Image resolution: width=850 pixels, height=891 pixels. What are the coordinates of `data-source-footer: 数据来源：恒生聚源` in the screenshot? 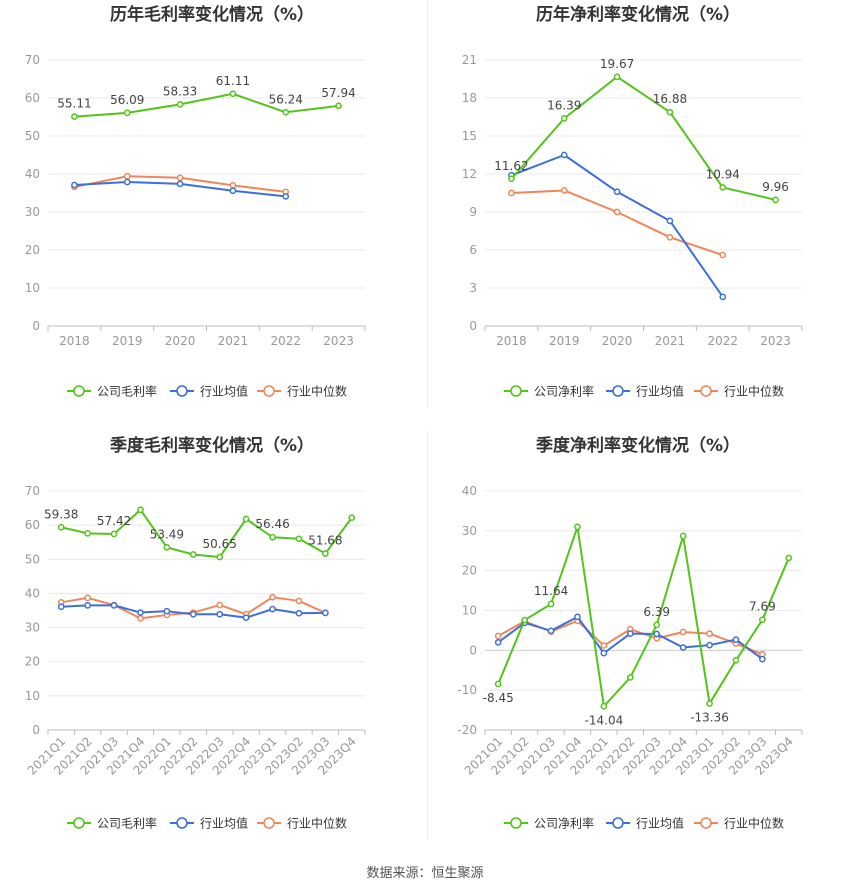 It's located at (425, 873).